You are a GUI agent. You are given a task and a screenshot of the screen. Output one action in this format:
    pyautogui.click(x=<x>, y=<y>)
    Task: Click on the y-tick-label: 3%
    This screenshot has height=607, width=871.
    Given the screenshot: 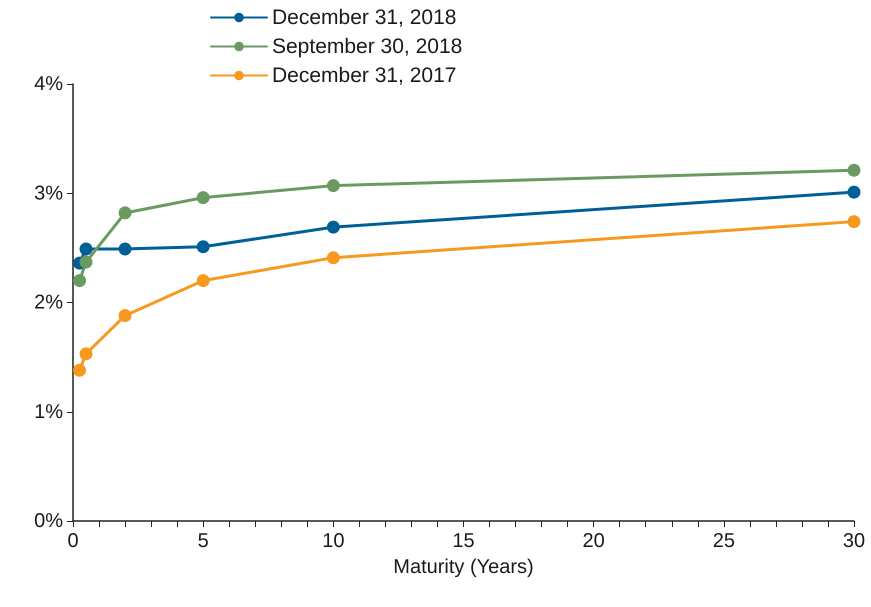 What is the action you would take?
    pyautogui.click(x=49, y=193)
    